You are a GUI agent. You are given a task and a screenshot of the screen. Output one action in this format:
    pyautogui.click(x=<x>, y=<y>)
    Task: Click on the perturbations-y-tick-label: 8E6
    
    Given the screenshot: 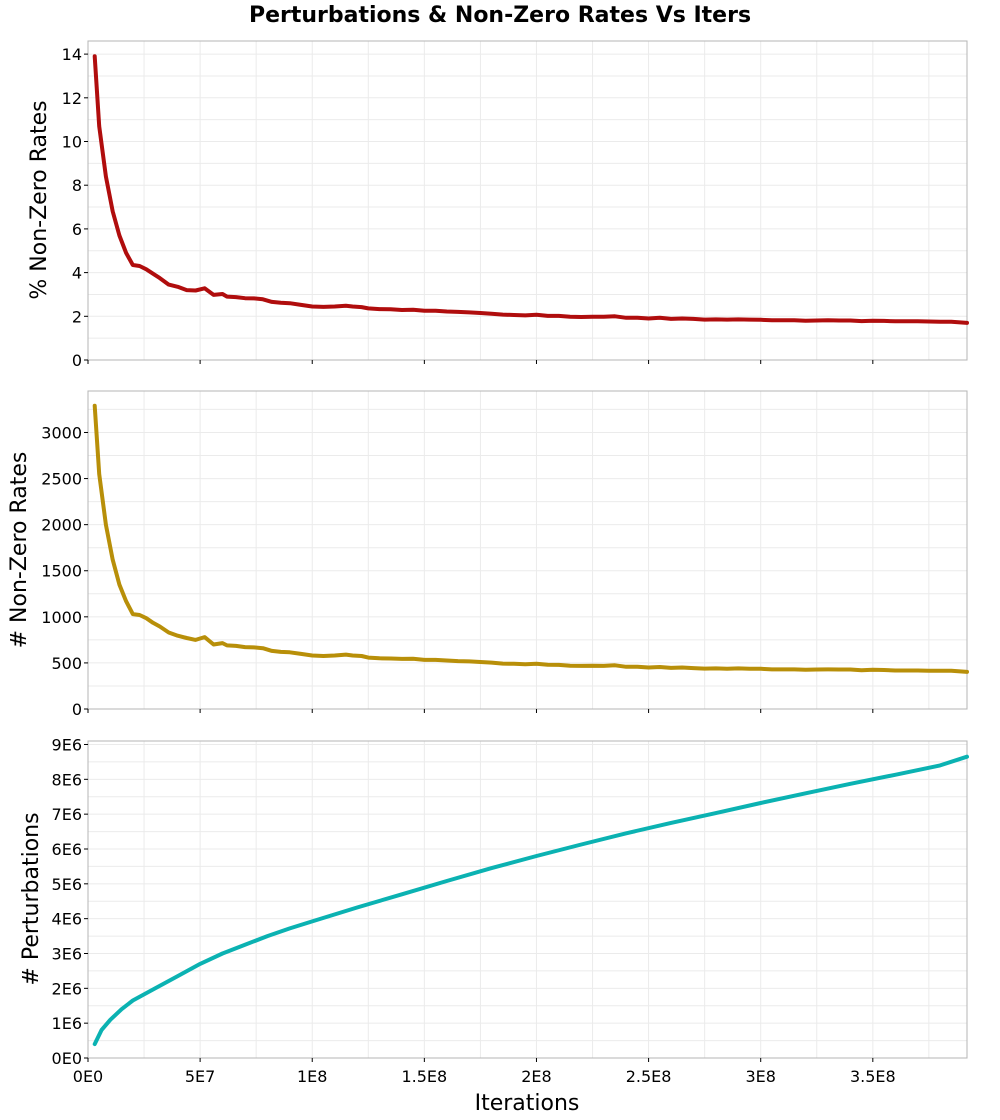 What is the action you would take?
    pyautogui.click(x=67, y=779)
    